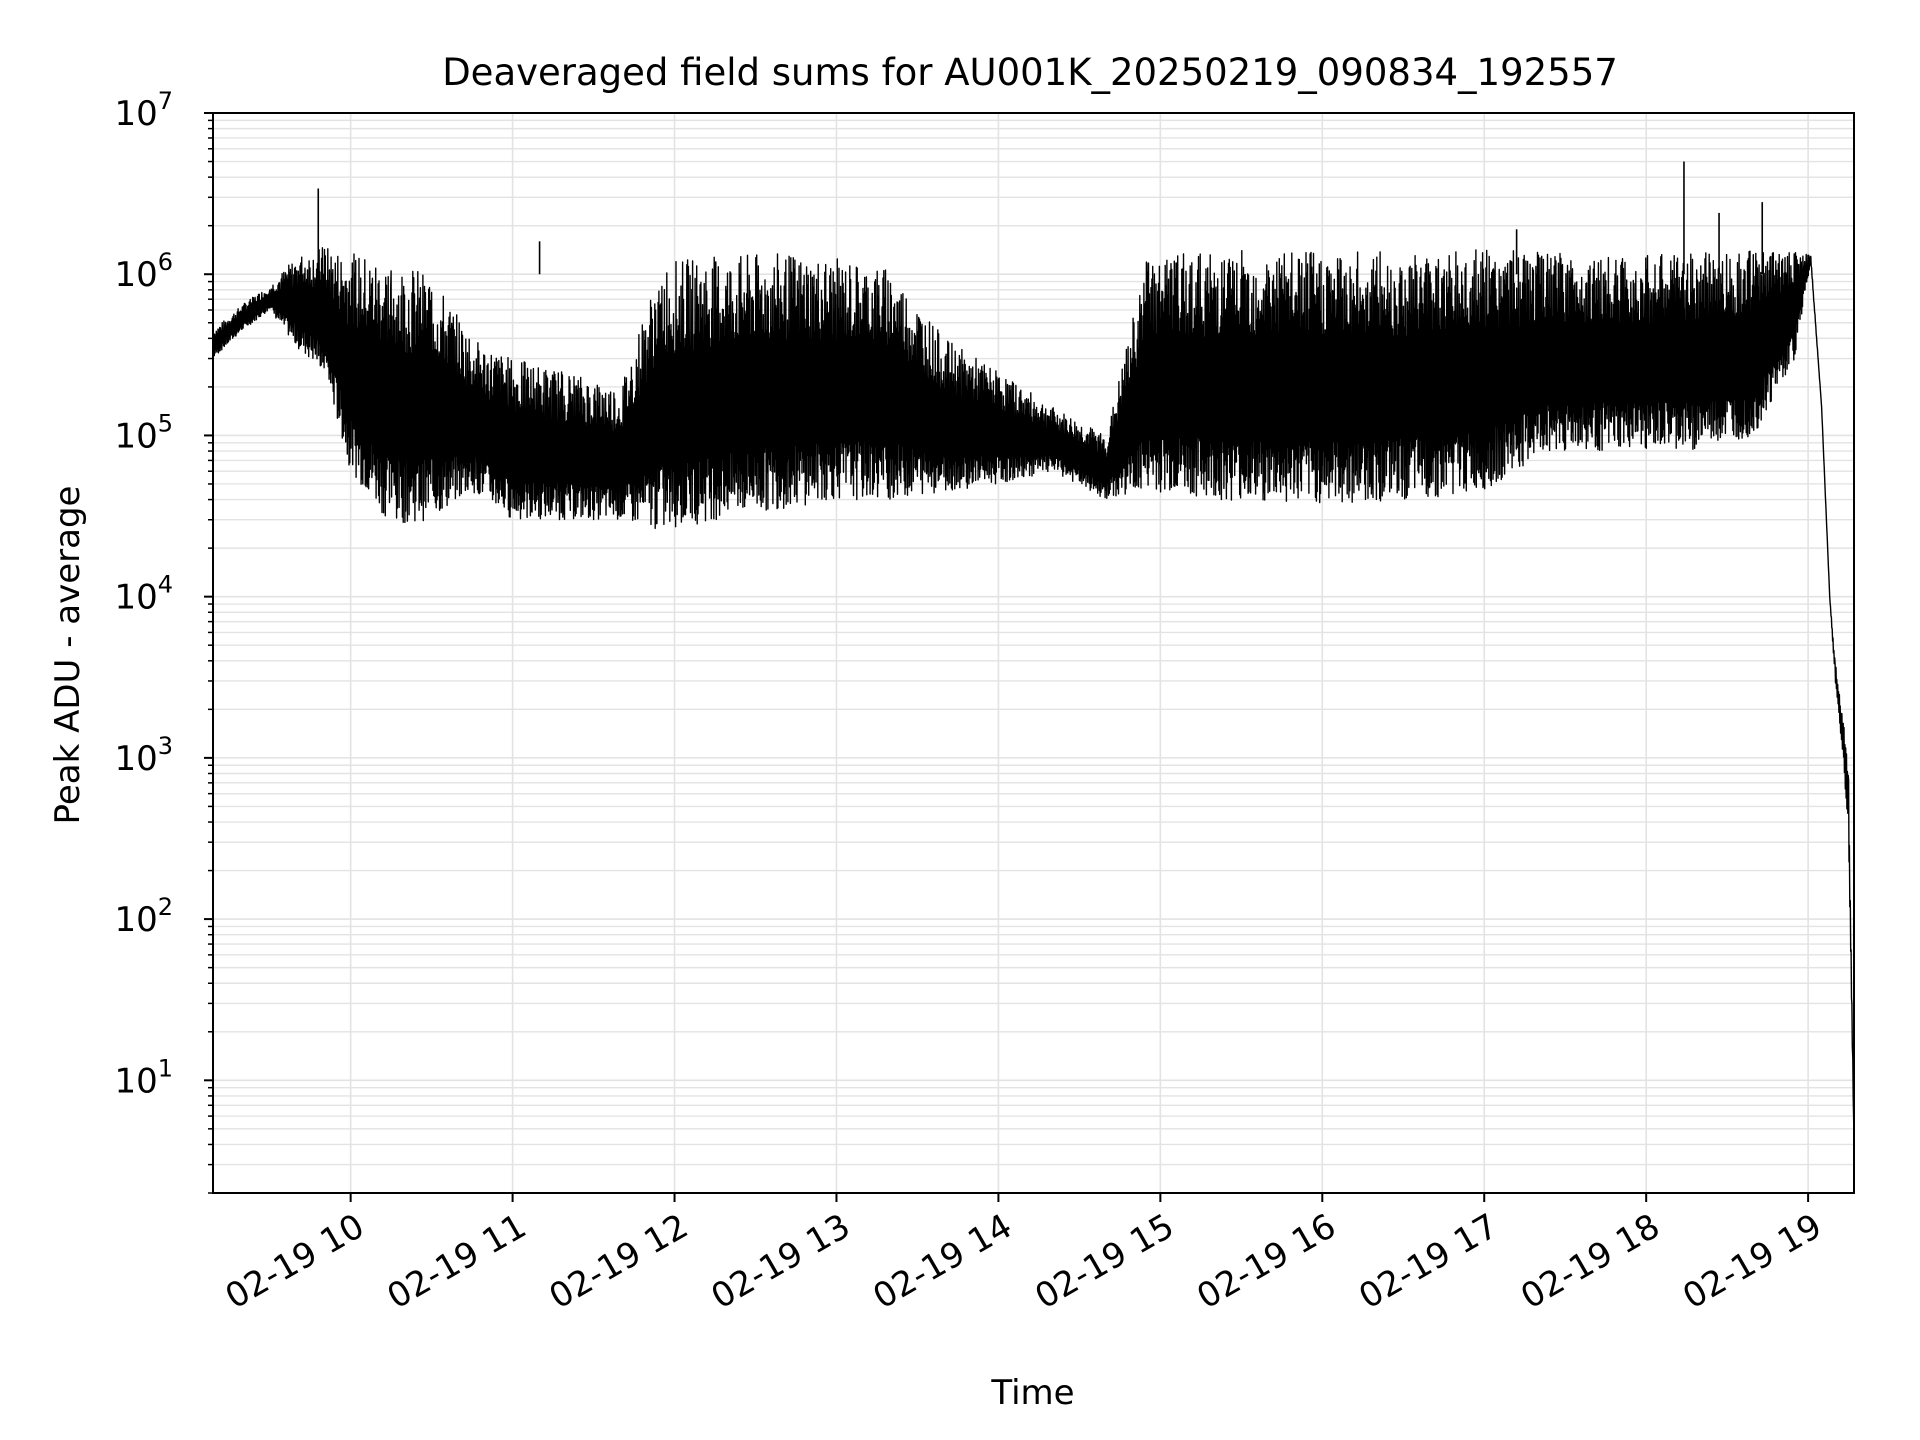 The height and width of the screenshot is (1440, 1920). I want to click on y-tick-exponent: 6, so click(165, 262).